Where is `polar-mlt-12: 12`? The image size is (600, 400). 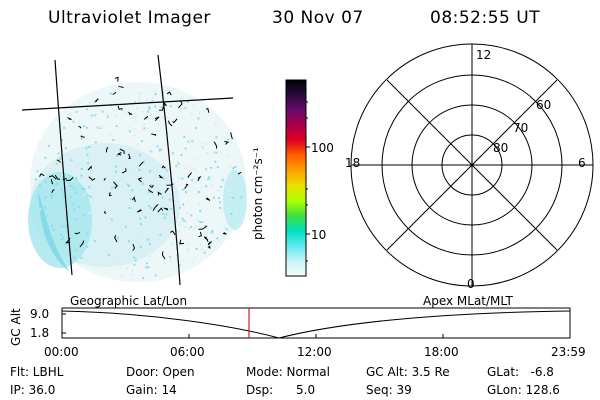 polar-mlt-12: 12 is located at coordinates (484, 55).